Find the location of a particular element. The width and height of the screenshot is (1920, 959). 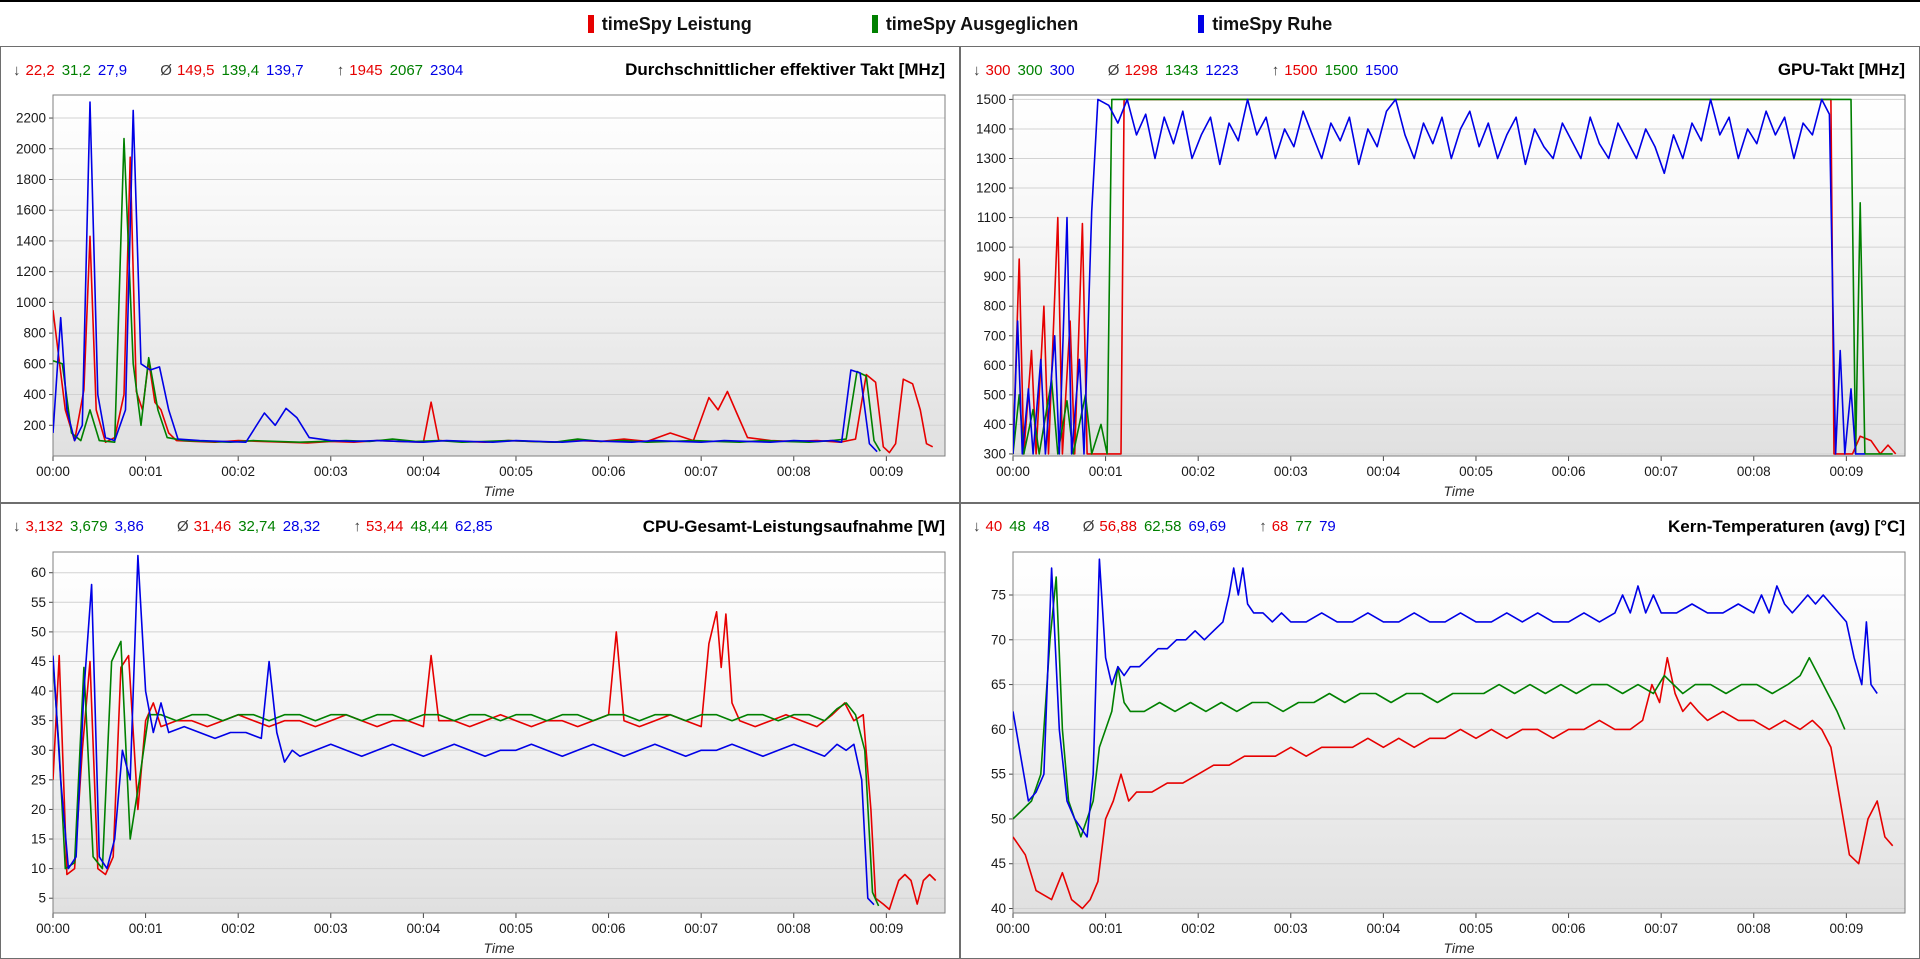

stat-max-green: 77 is located at coordinates (1304, 526).